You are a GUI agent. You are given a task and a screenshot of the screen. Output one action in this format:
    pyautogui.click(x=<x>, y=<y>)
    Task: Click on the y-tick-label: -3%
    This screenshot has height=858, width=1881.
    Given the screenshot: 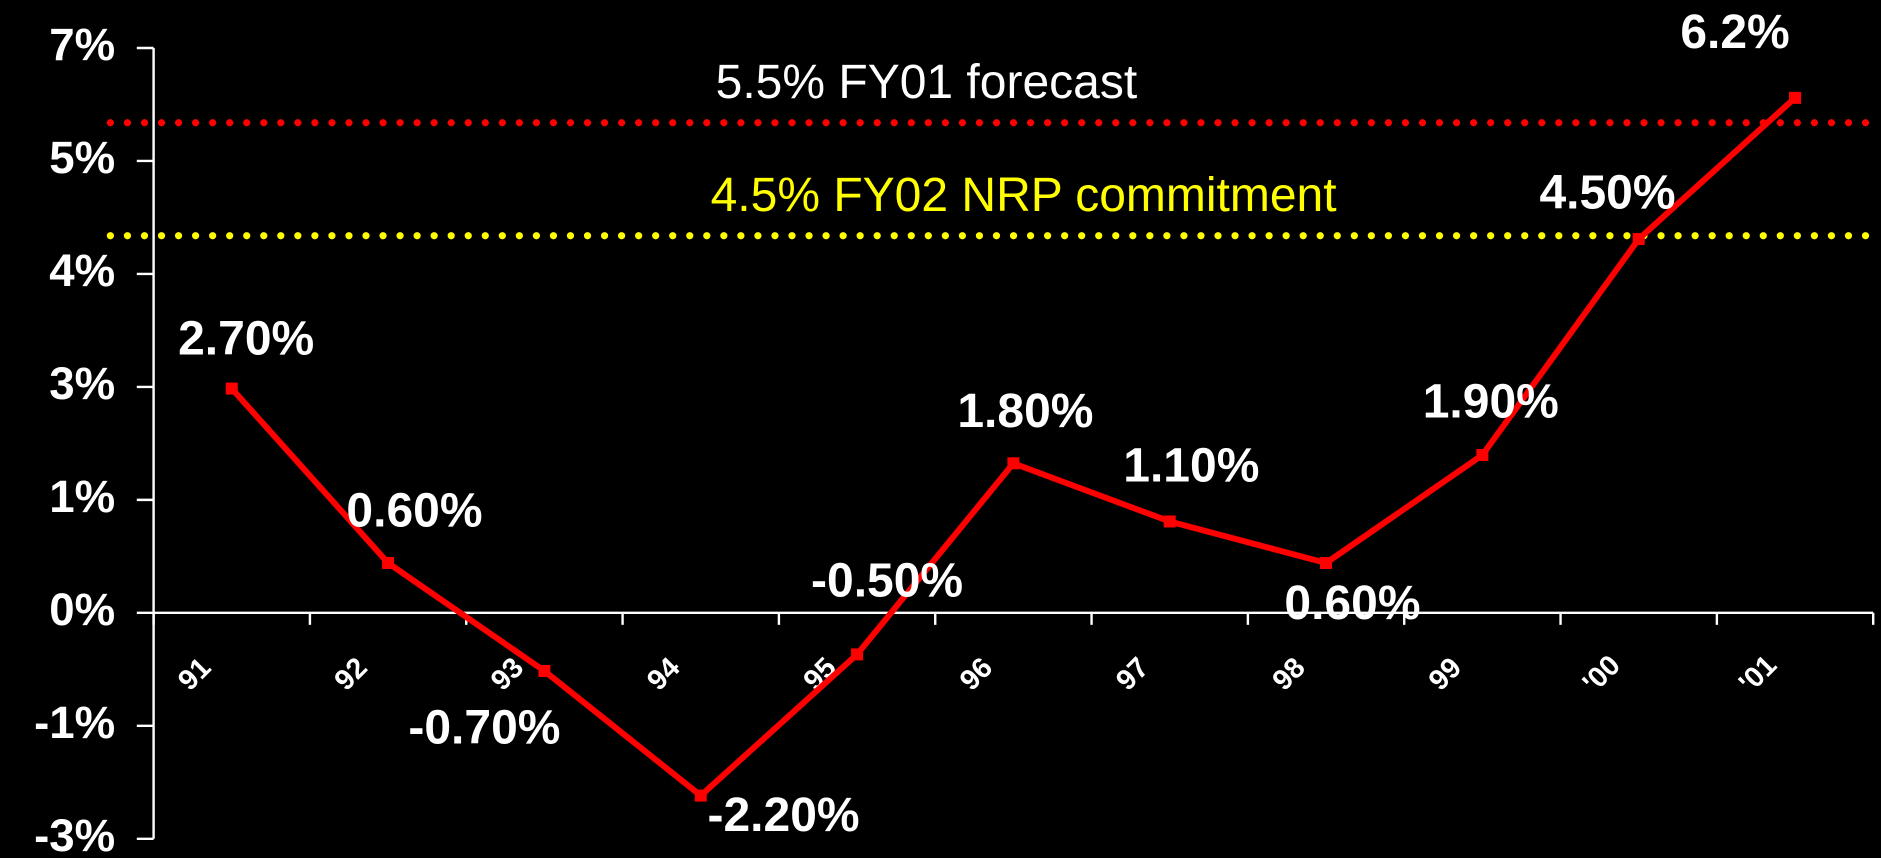 What is the action you would take?
    pyautogui.click(x=74, y=834)
    